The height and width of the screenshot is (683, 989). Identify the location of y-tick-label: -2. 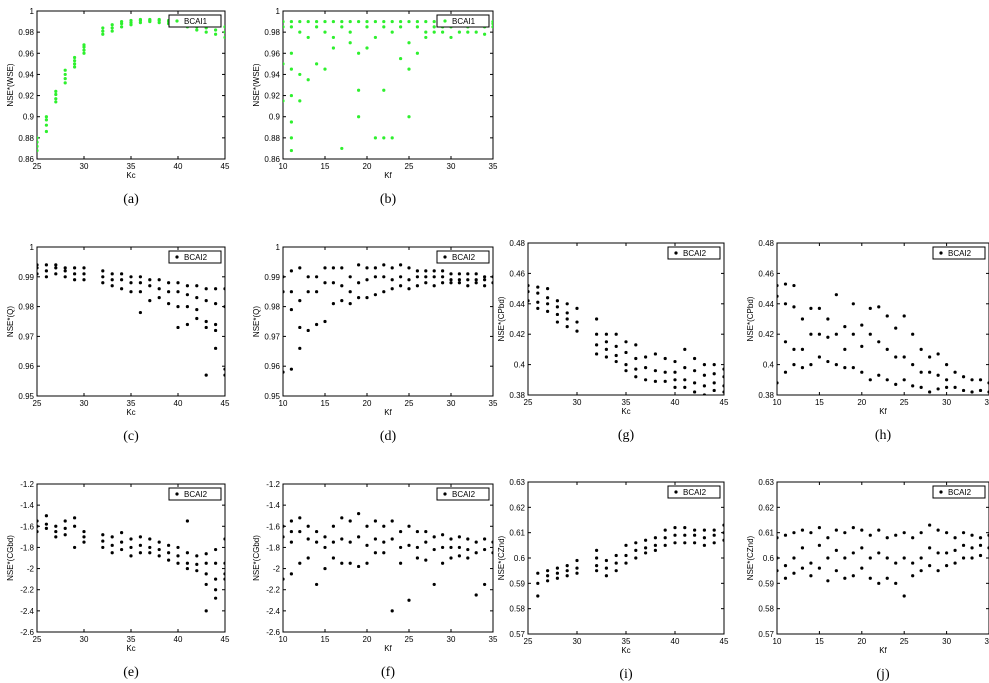
(31, 569).